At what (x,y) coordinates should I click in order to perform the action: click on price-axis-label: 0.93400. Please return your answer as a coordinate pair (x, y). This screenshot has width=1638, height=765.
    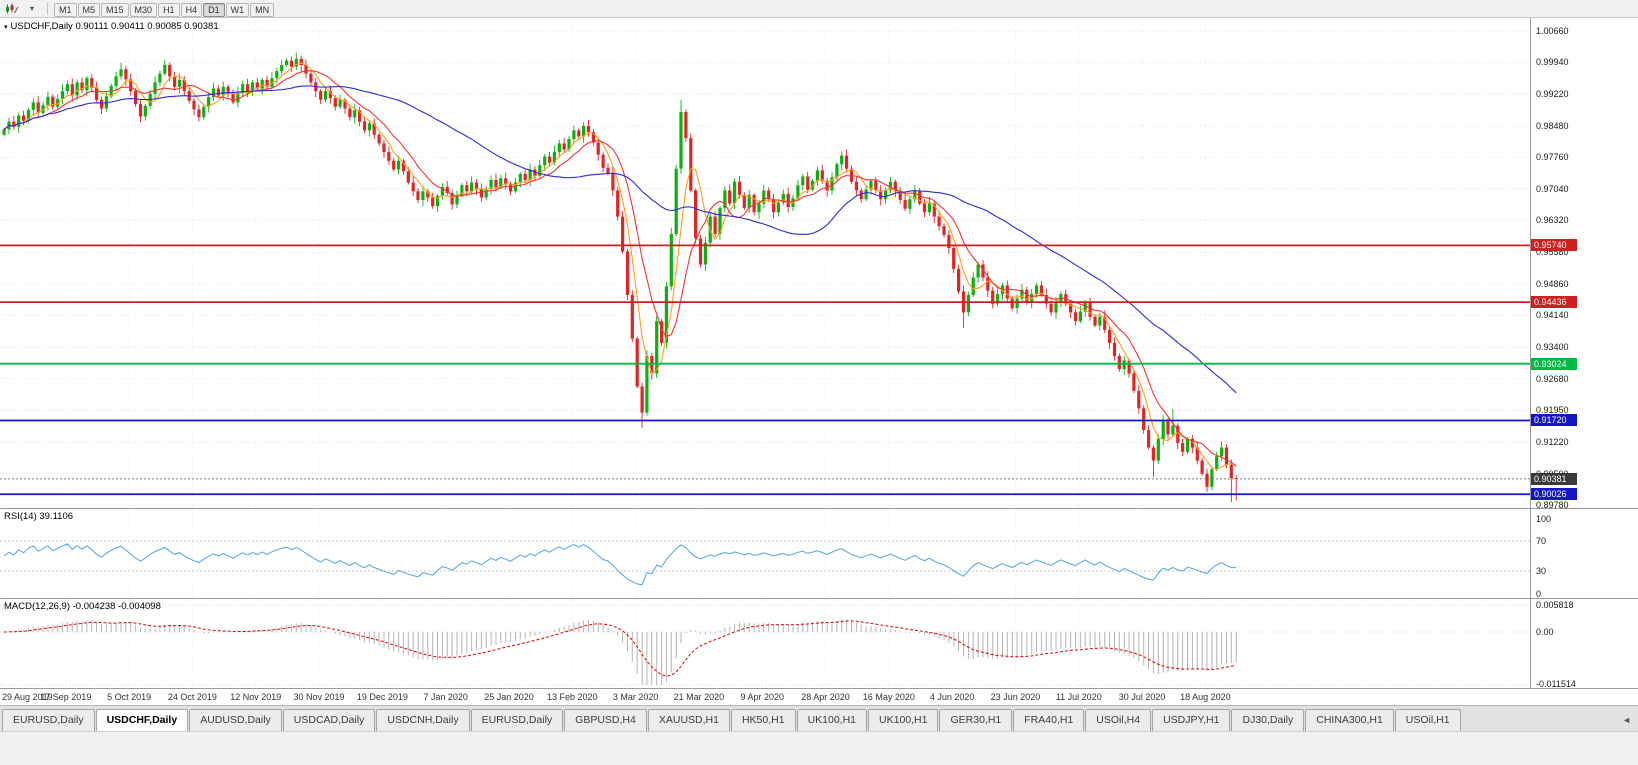
    Looking at the image, I should click on (1552, 347).